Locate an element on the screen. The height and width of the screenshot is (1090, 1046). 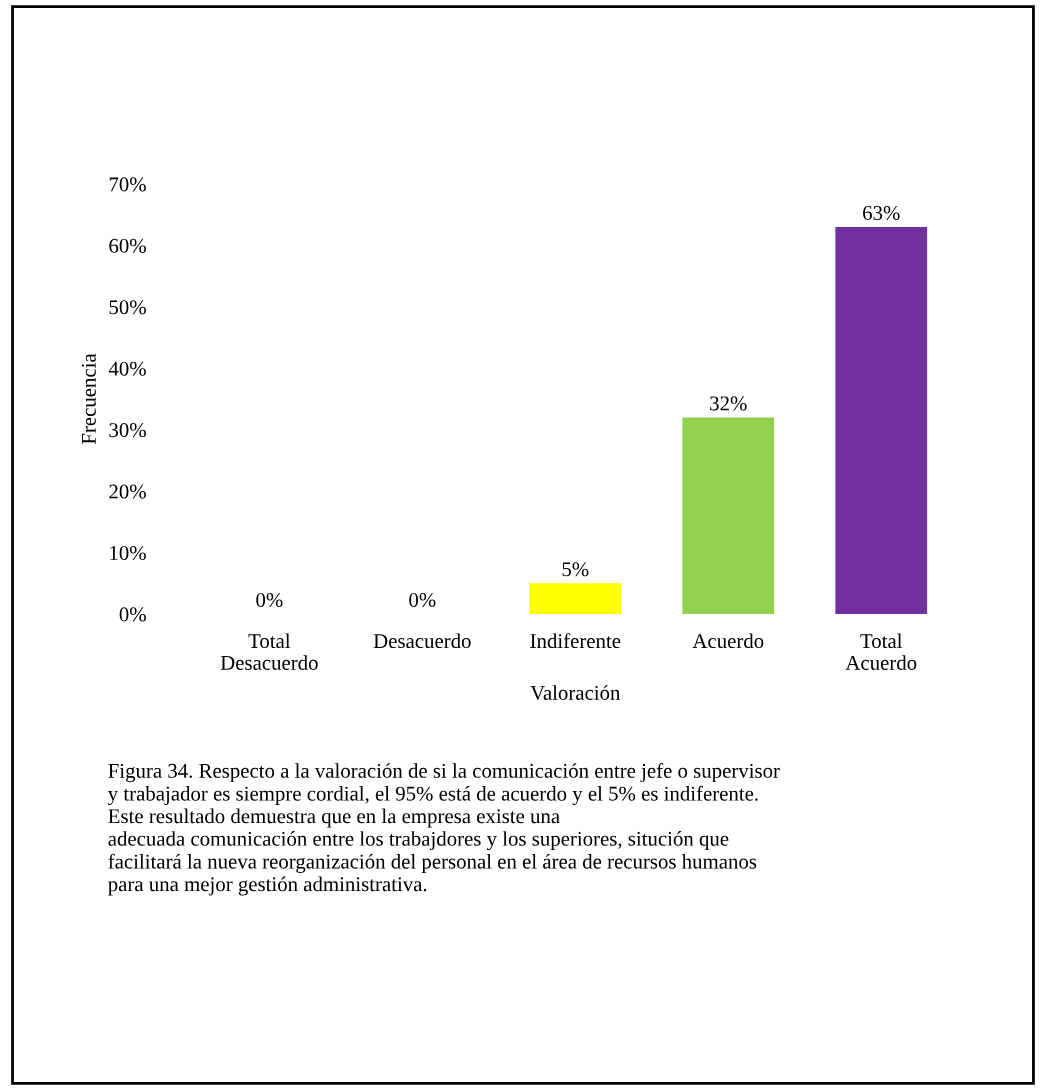
data-label: 63% is located at coordinates (881, 213).